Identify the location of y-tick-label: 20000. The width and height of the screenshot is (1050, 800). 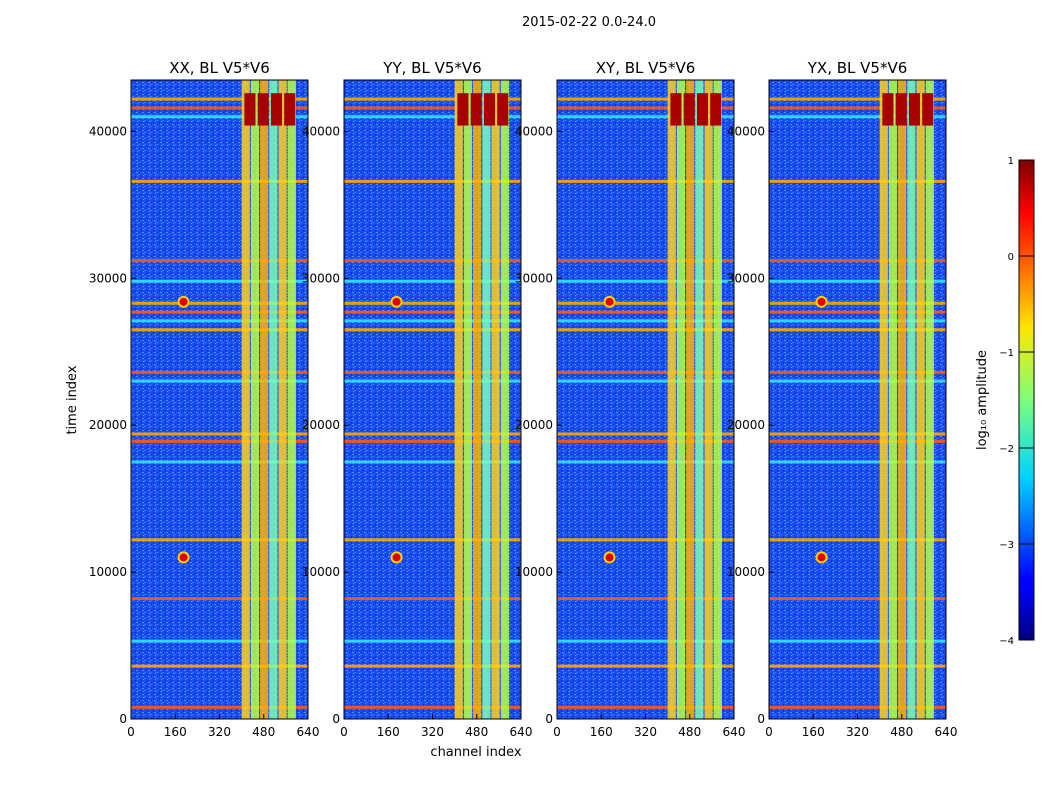
(321, 425).